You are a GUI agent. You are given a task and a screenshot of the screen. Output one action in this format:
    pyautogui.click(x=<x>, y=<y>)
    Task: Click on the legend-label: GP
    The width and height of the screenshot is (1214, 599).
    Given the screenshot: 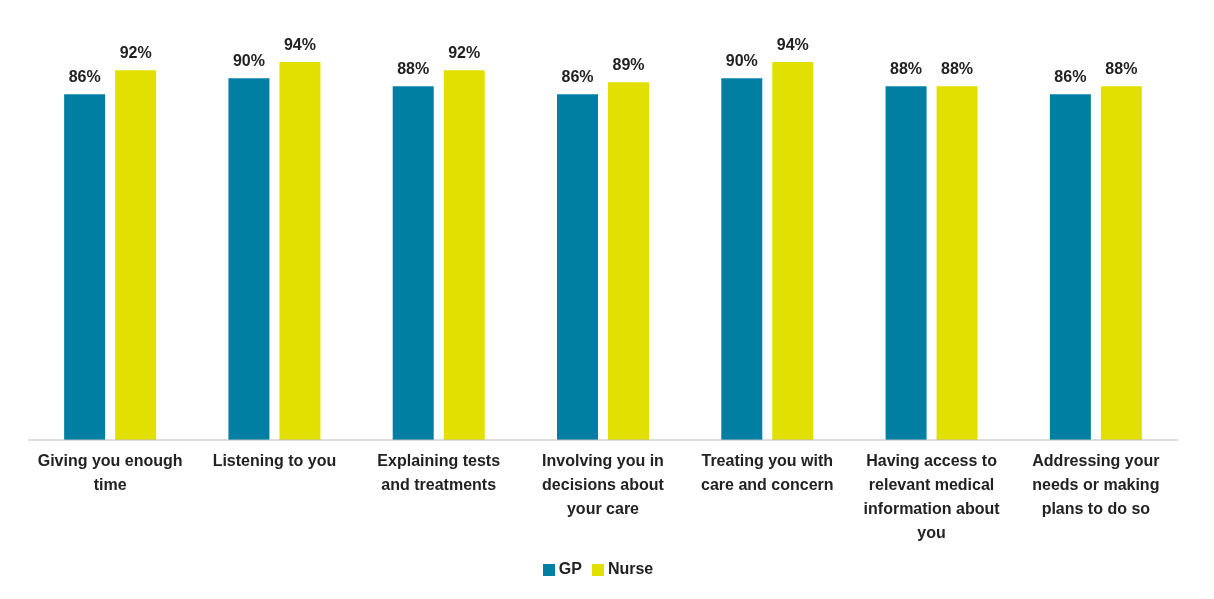 What is the action you would take?
    pyautogui.click(x=570, y=568)
    